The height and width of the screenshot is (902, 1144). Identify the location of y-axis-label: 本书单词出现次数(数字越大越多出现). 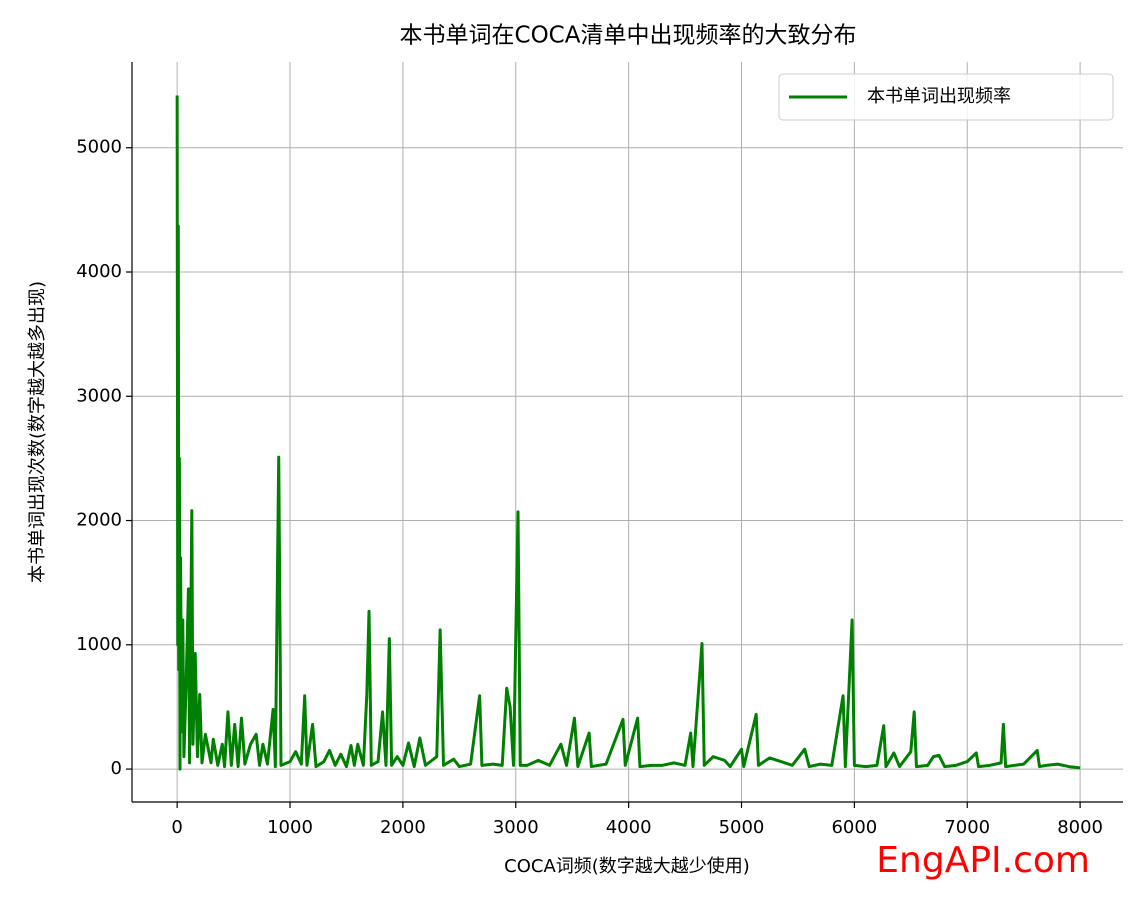
(37, 432).